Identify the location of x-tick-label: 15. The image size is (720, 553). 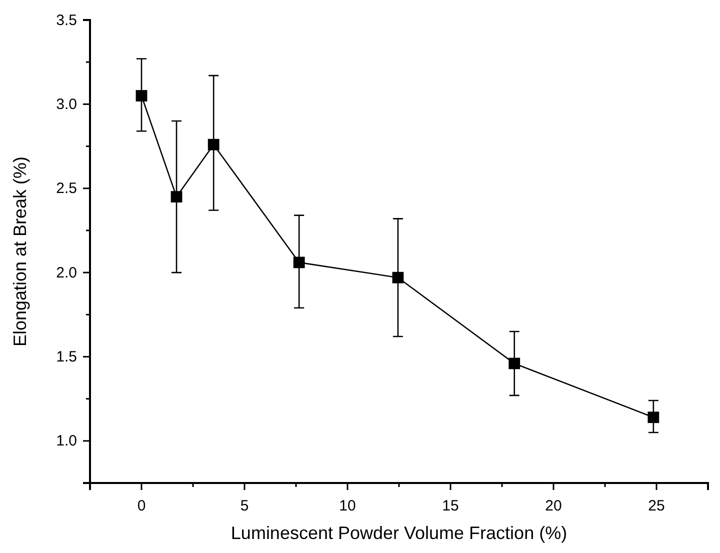
(450, 506).